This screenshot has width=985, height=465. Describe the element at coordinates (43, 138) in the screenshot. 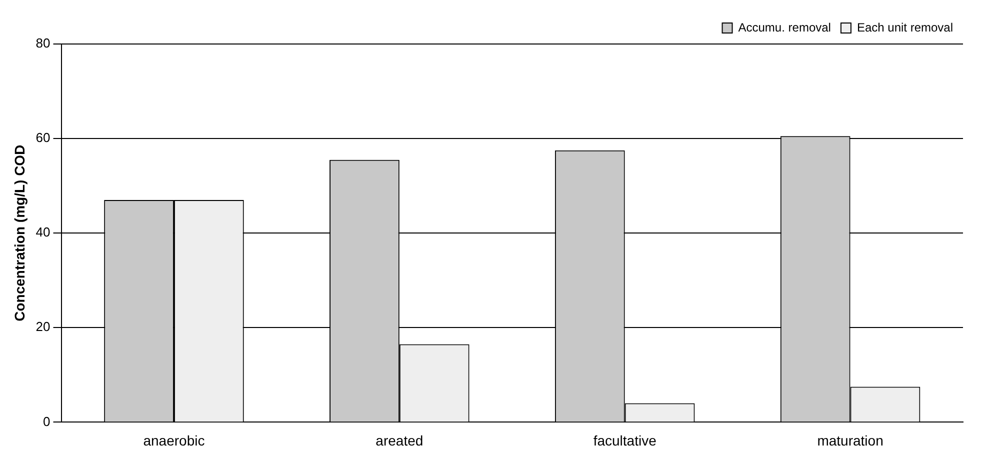

I see `y-tick-label: 60` at that location.